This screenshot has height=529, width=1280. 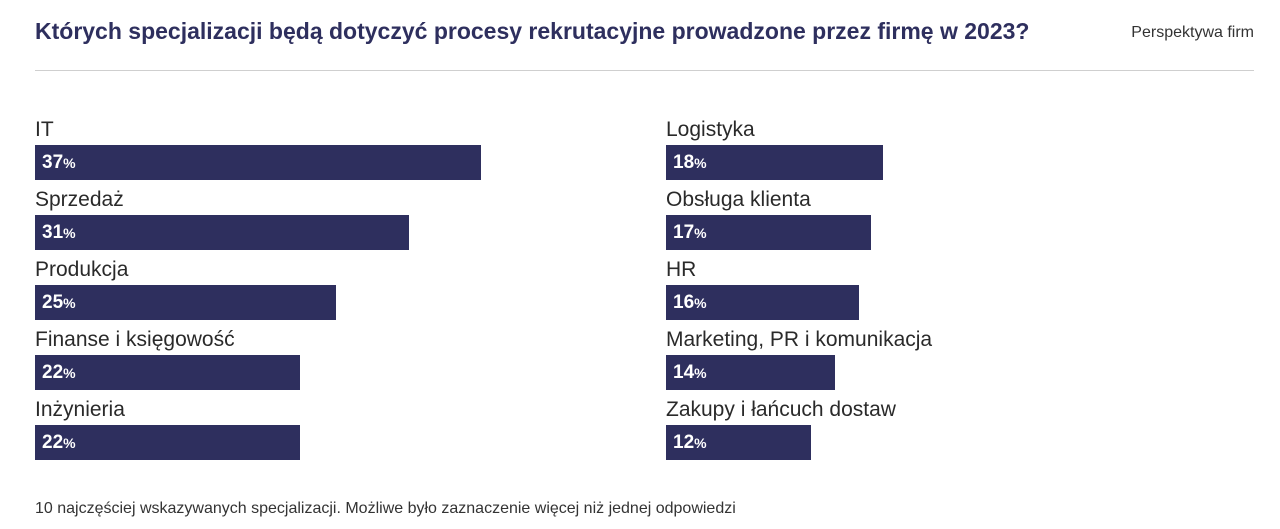 What do you see at coordinates (681, 269) in the screenshot?
I see `bar-category-label: HR` at bounding box center [681, 269].